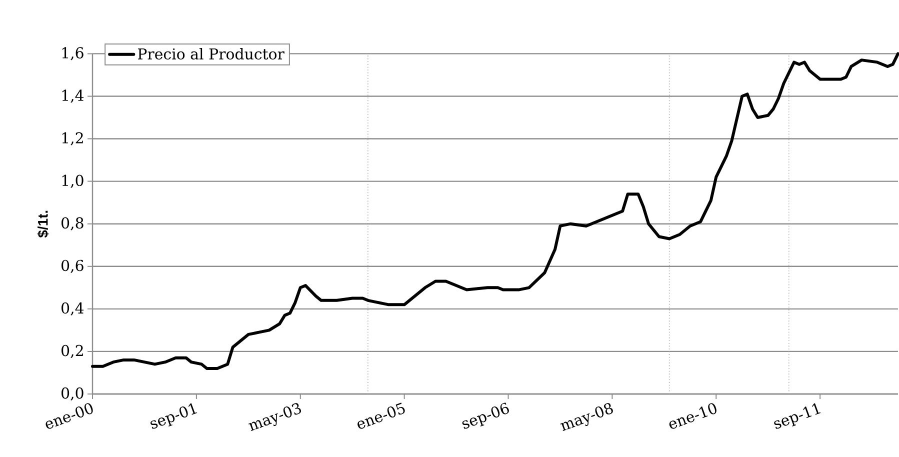 The image size is (899, 457). Describe the element at coordinates (73, 96) in the screenshot. I see `y-tick-label: 1,4` at that location.